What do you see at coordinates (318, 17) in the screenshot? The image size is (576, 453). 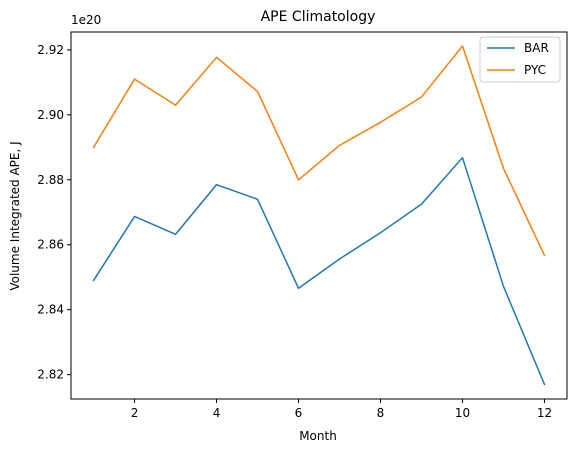 I see `chart-title: APE Climatology` at bounding box center [318, 17].